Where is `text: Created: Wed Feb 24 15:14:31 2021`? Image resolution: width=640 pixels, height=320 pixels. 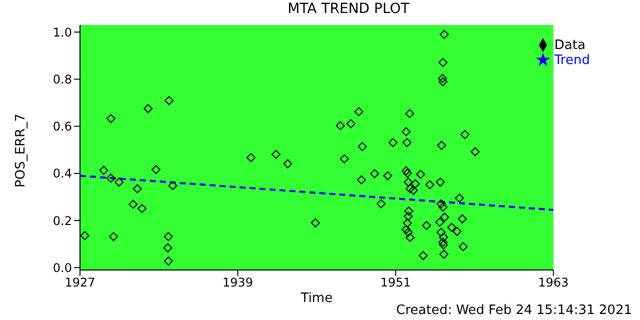 text: Created: Wed Feb 24 15:14:31 2021 is located at coordinates (514, 310).